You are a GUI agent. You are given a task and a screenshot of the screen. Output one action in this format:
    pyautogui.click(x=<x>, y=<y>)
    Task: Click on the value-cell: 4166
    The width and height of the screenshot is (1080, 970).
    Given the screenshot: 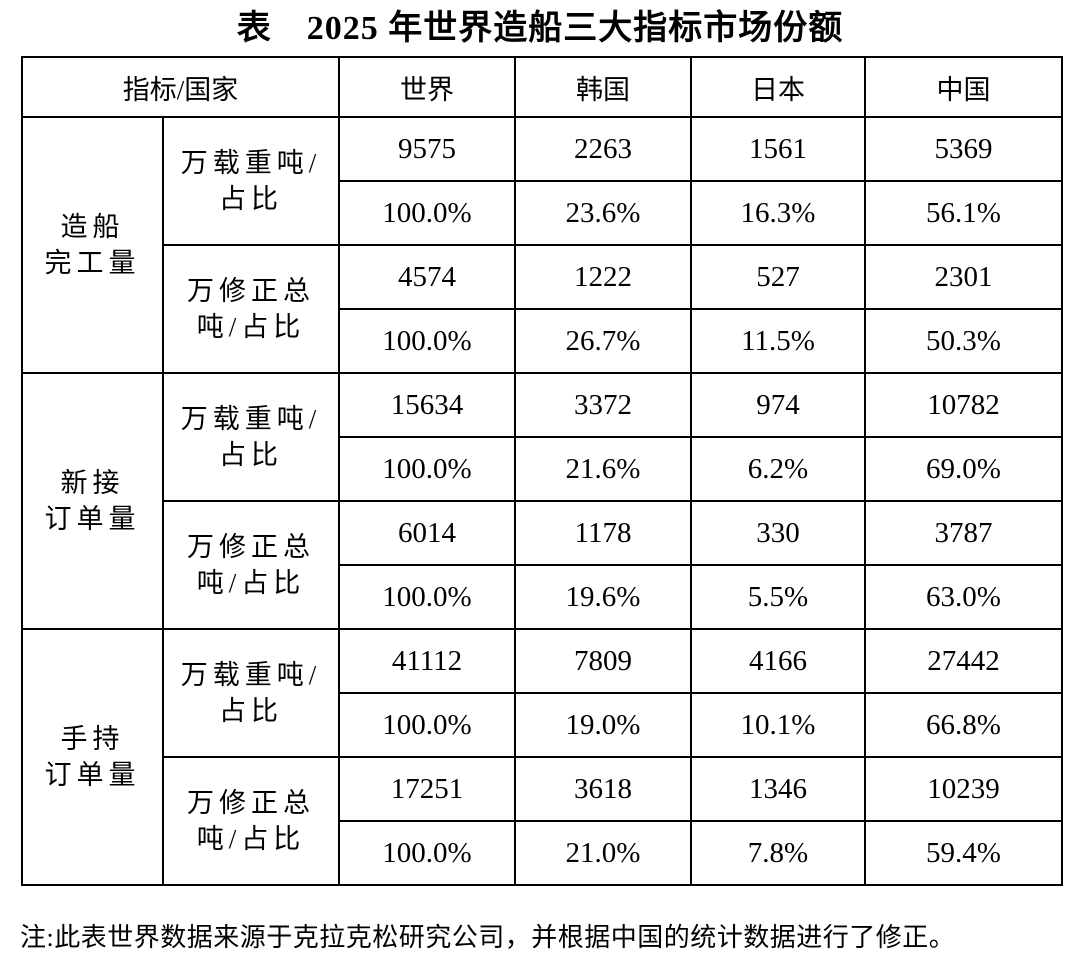 What is the action you would take?
    pyautogui.click(x=778, y=661)
    